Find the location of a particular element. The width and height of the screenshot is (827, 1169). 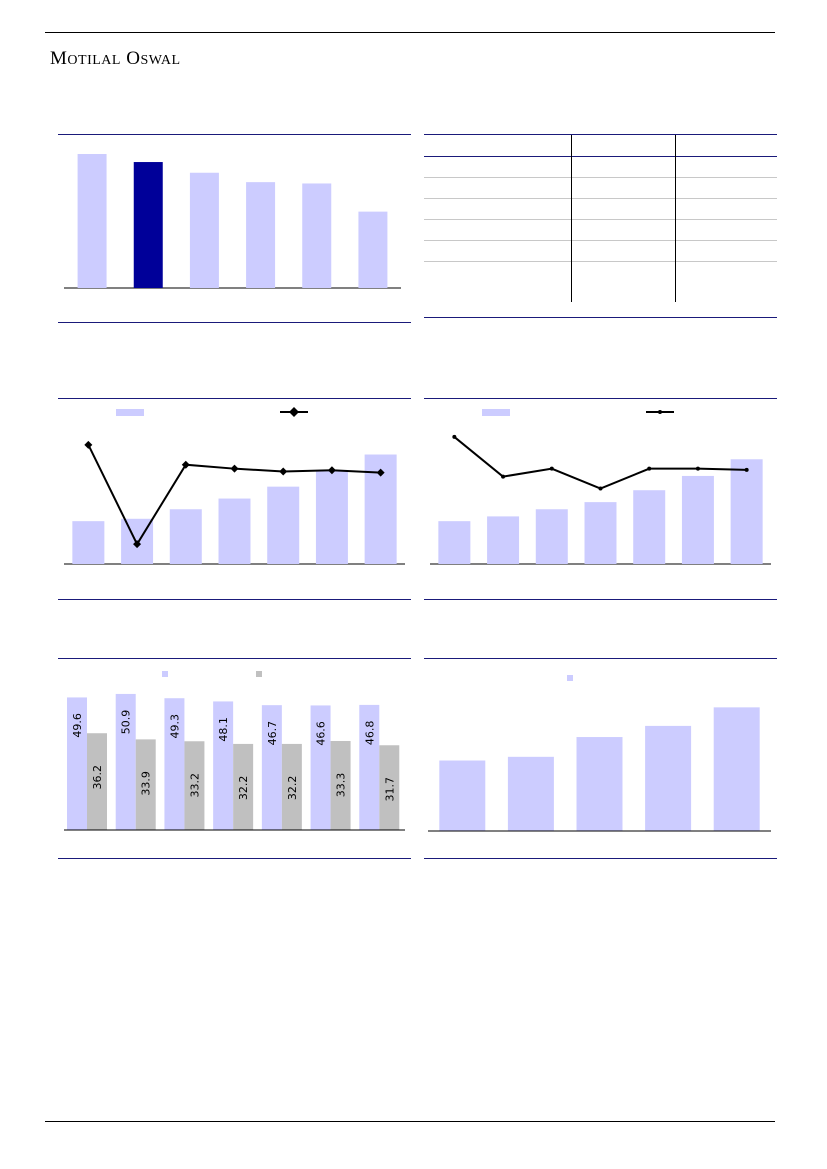

header-rule is located at coordinates (410, 32).